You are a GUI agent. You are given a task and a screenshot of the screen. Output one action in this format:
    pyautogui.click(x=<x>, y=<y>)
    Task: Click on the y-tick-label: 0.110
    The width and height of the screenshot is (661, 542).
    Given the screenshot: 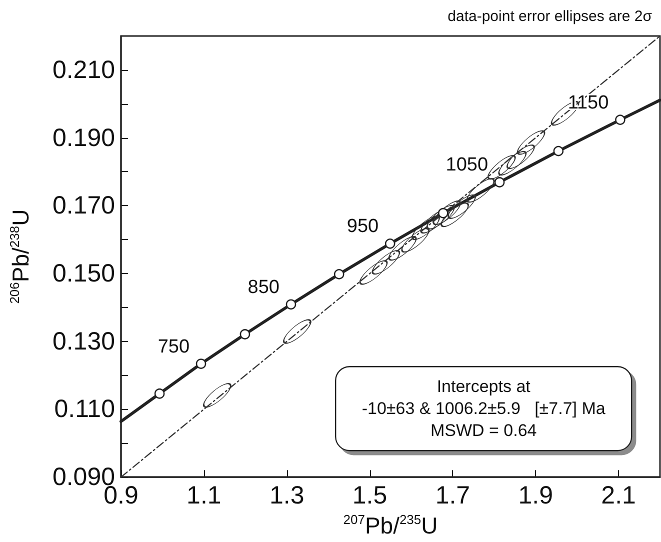 What is the action you would take?
    pyautogui.click(x=84, y=409)
    